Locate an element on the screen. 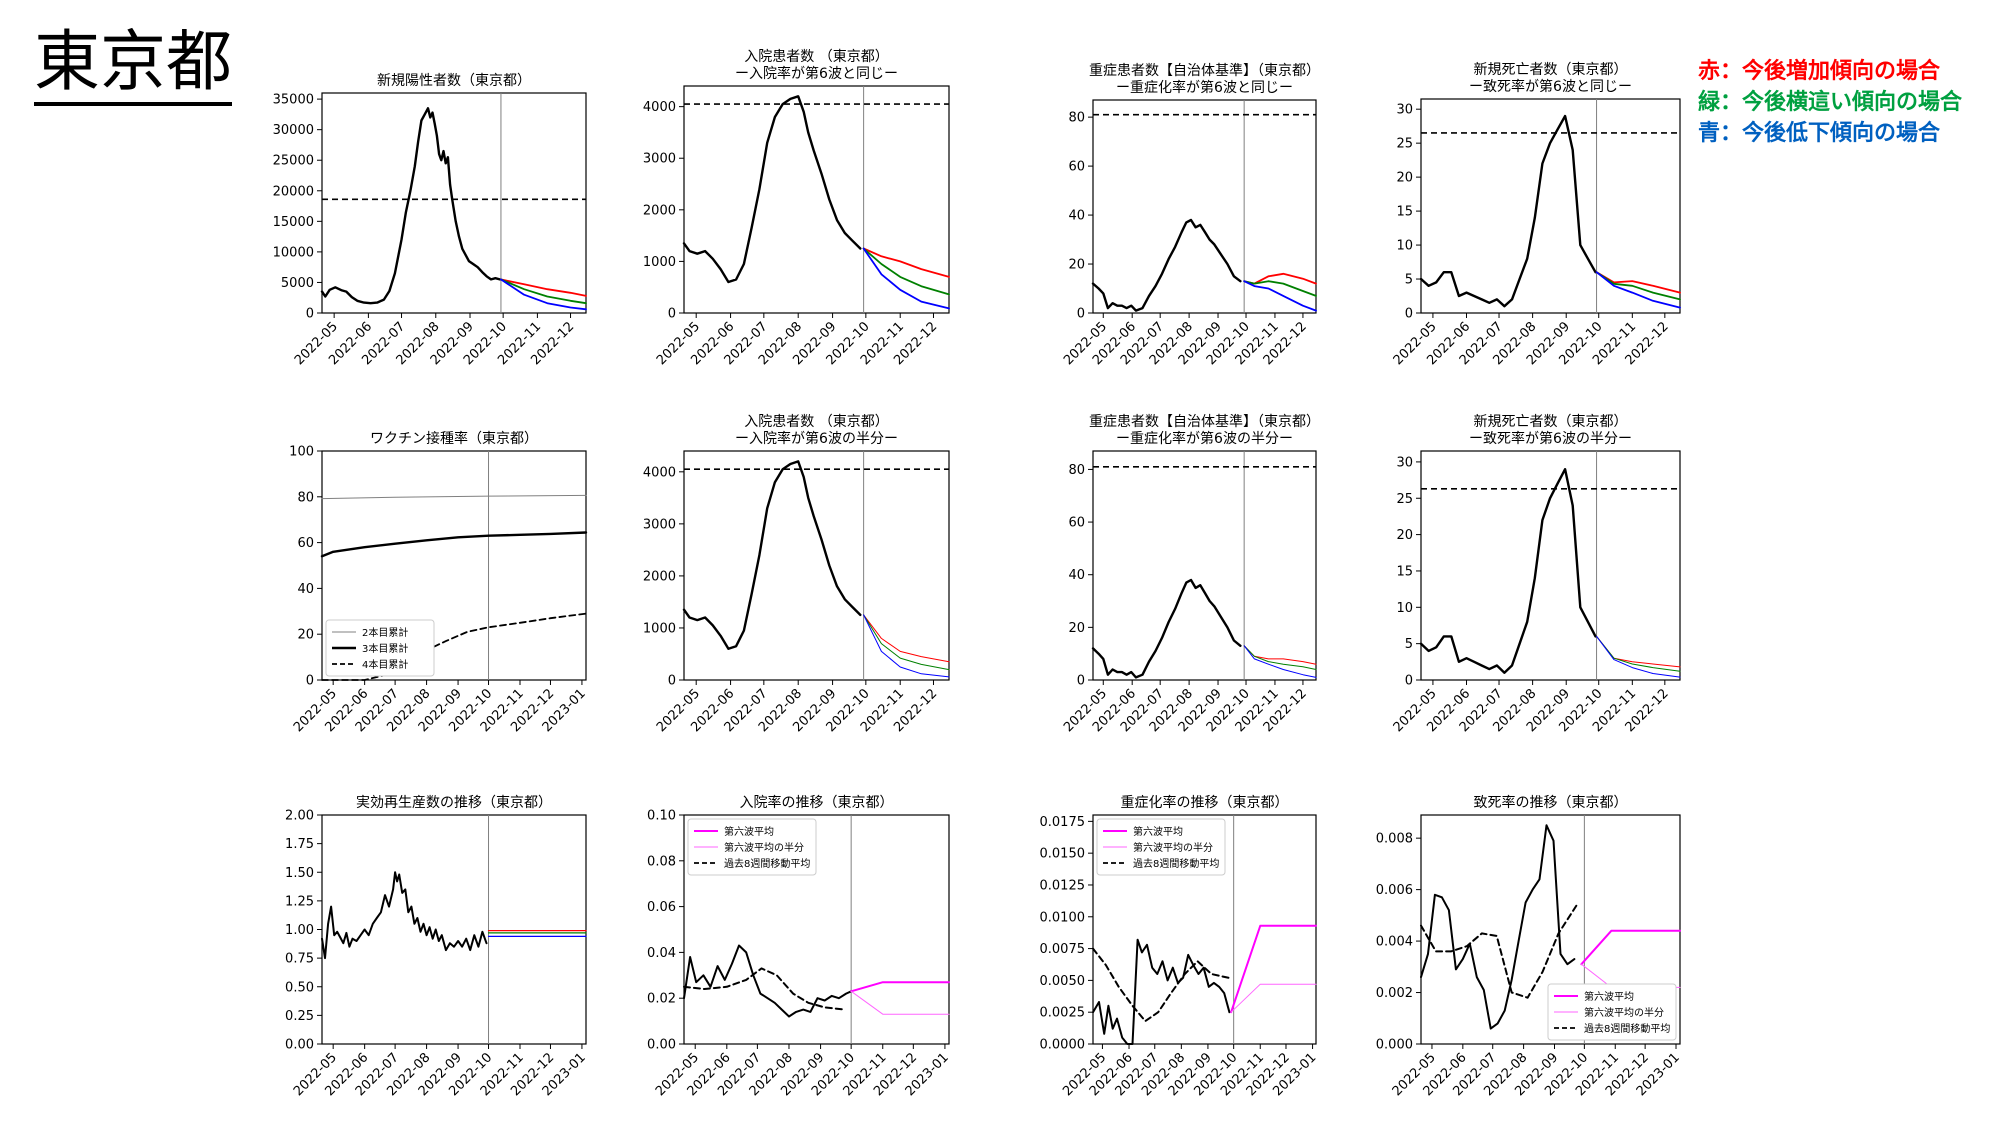  y-tick-label: 60 is located at coordinates (305, 543).